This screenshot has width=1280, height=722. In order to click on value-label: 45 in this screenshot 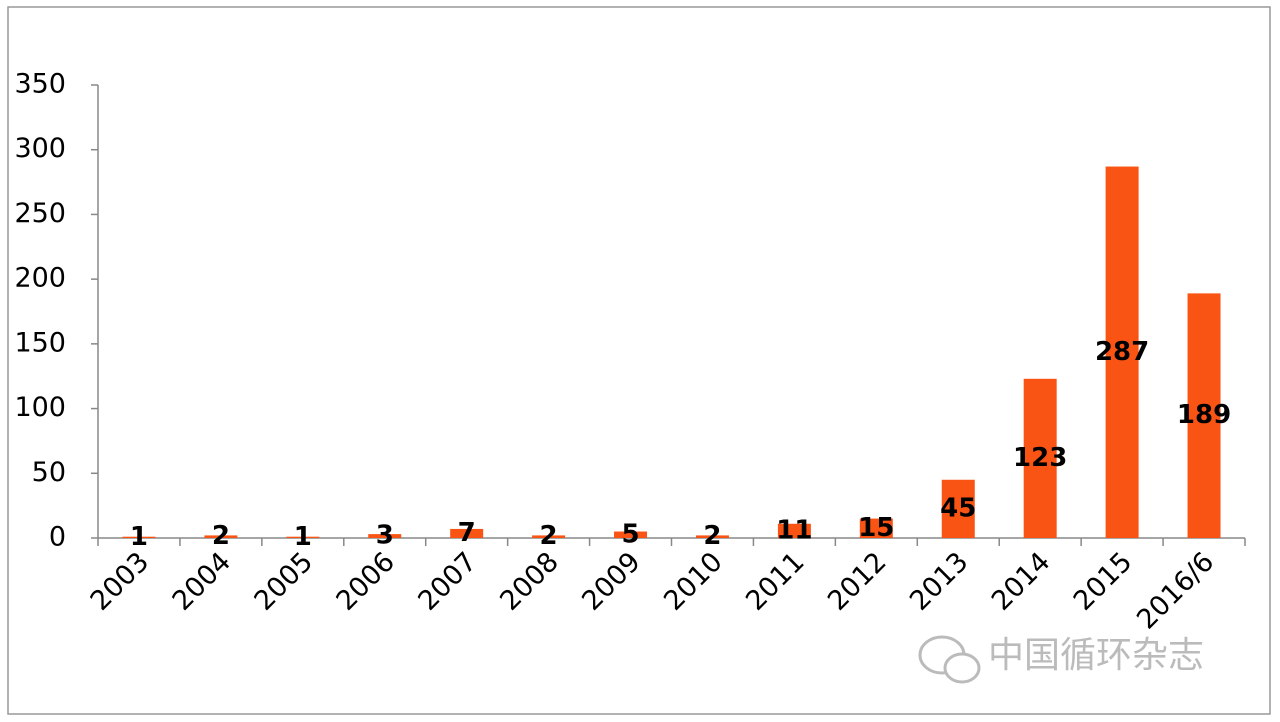, I will do `click(958, 508)`.